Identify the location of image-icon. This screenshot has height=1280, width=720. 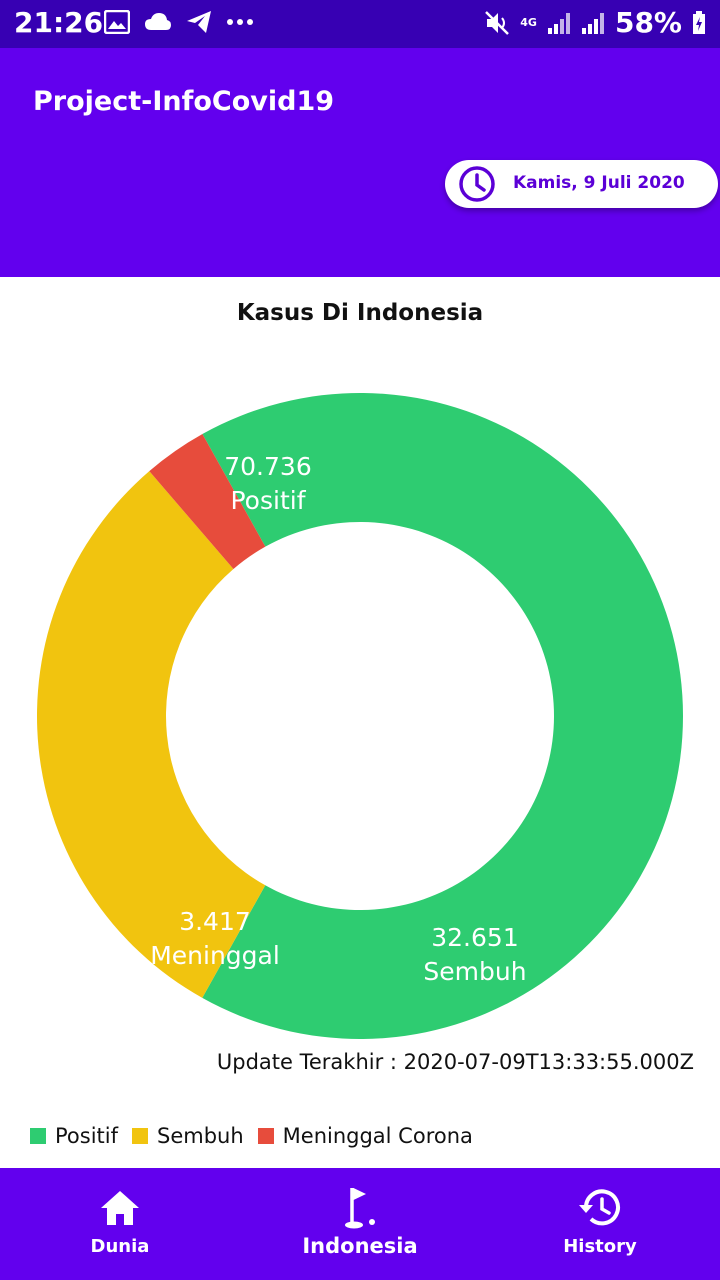
(117, 22).